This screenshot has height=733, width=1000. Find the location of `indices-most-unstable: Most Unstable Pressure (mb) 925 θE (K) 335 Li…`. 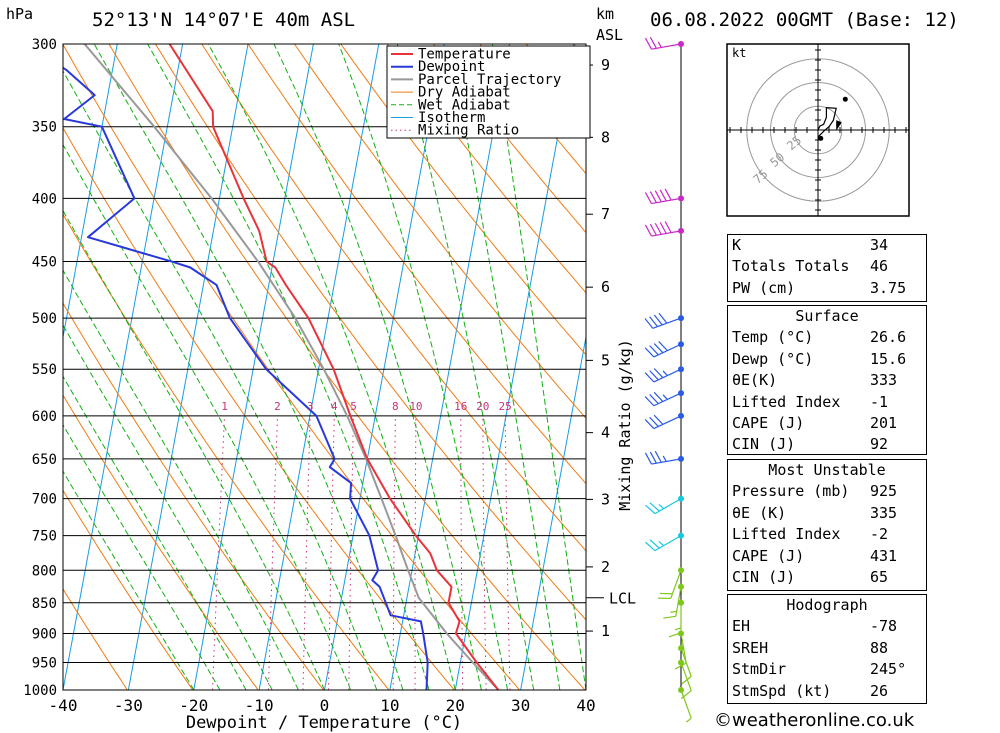

indices-most-unstable: Most Unstable Pressure (mb) 925 θE (K) 335 Li… is located at coordinates (827, 525).